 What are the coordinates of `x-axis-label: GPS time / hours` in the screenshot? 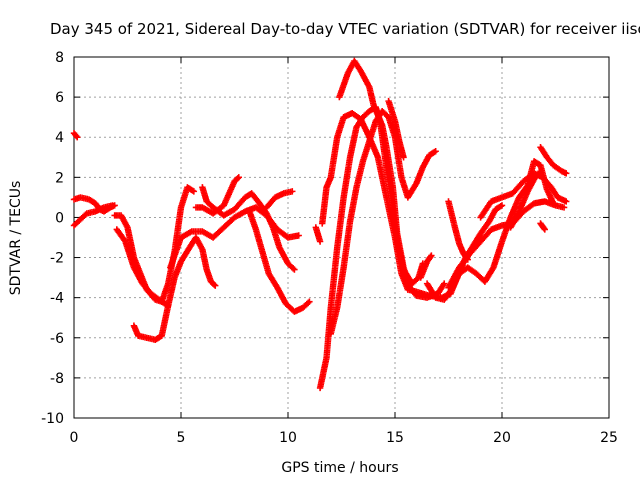 It's located at (339, 468).